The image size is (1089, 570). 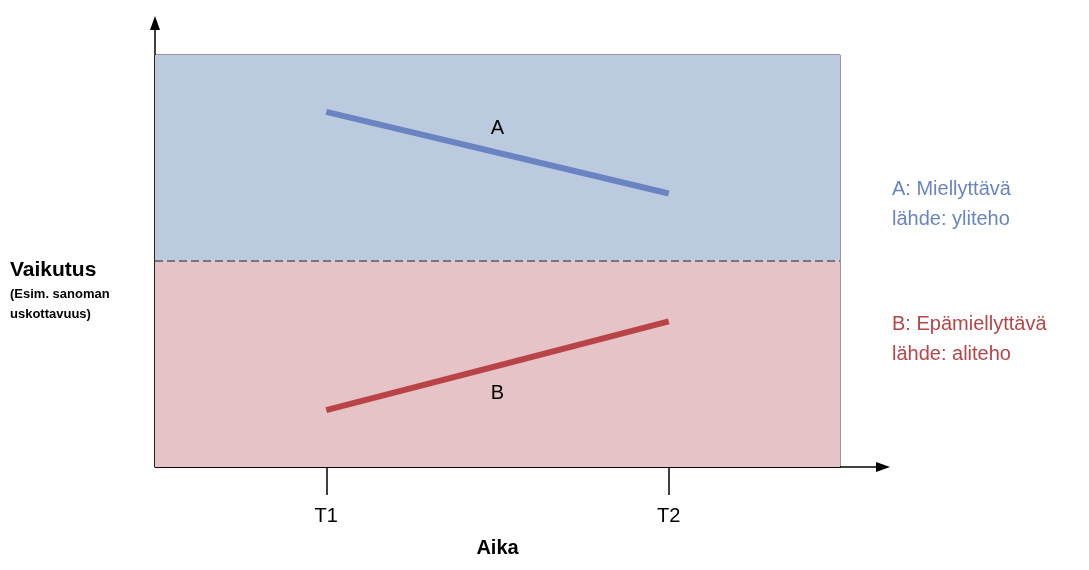 I want to click on text: A: Miellyttävä lähde: yliteho, so click(x=952, y=203).